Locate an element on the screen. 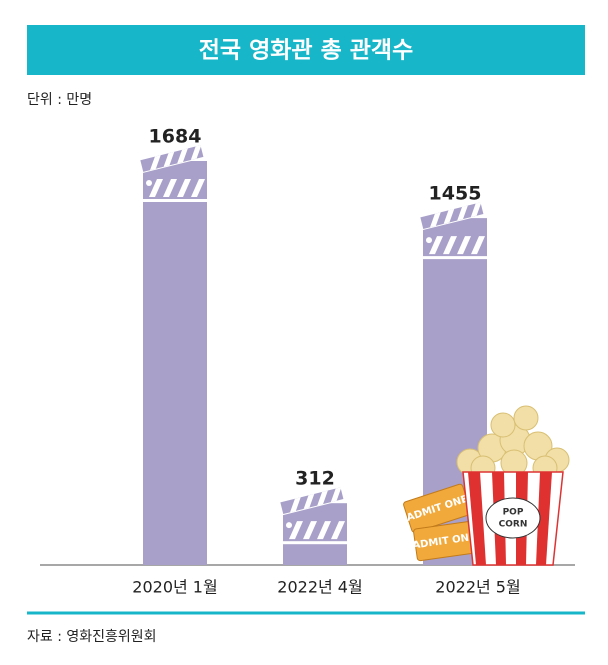 Image resolution: width=608 pixels, height=665 pixels. value-label: 312 is located at coordinates (315, 479).